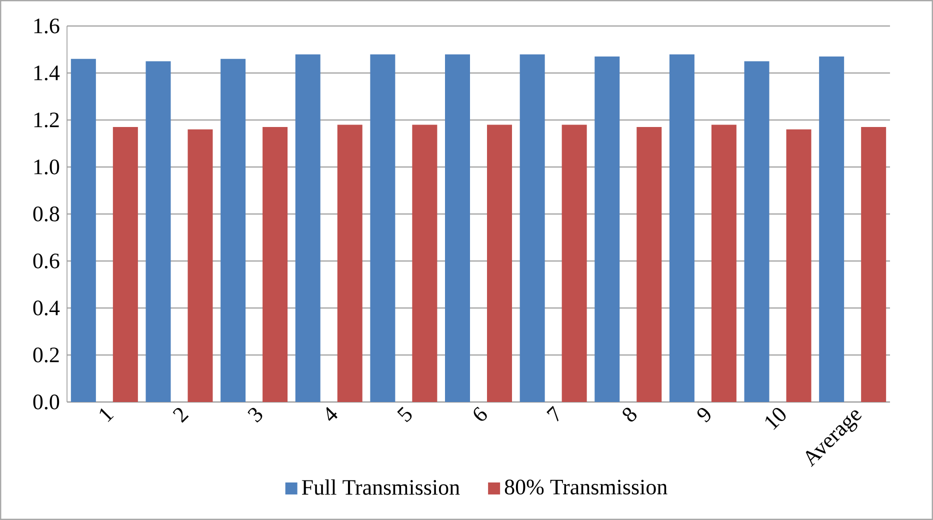 Image resolution: width=933 pixels, height=520 pixels. I want to click on y-tick-label: 0.6, so click(46, 261).